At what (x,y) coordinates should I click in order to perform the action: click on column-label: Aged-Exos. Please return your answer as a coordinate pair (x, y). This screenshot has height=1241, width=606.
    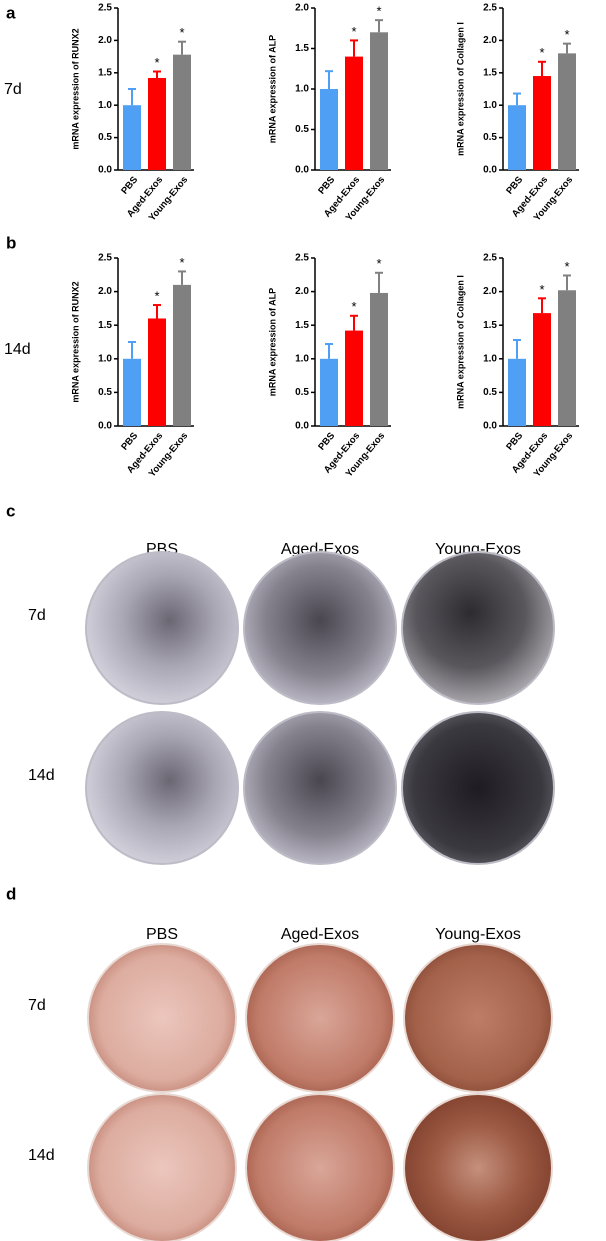
    Looking at the image, I should click on (320, 934).